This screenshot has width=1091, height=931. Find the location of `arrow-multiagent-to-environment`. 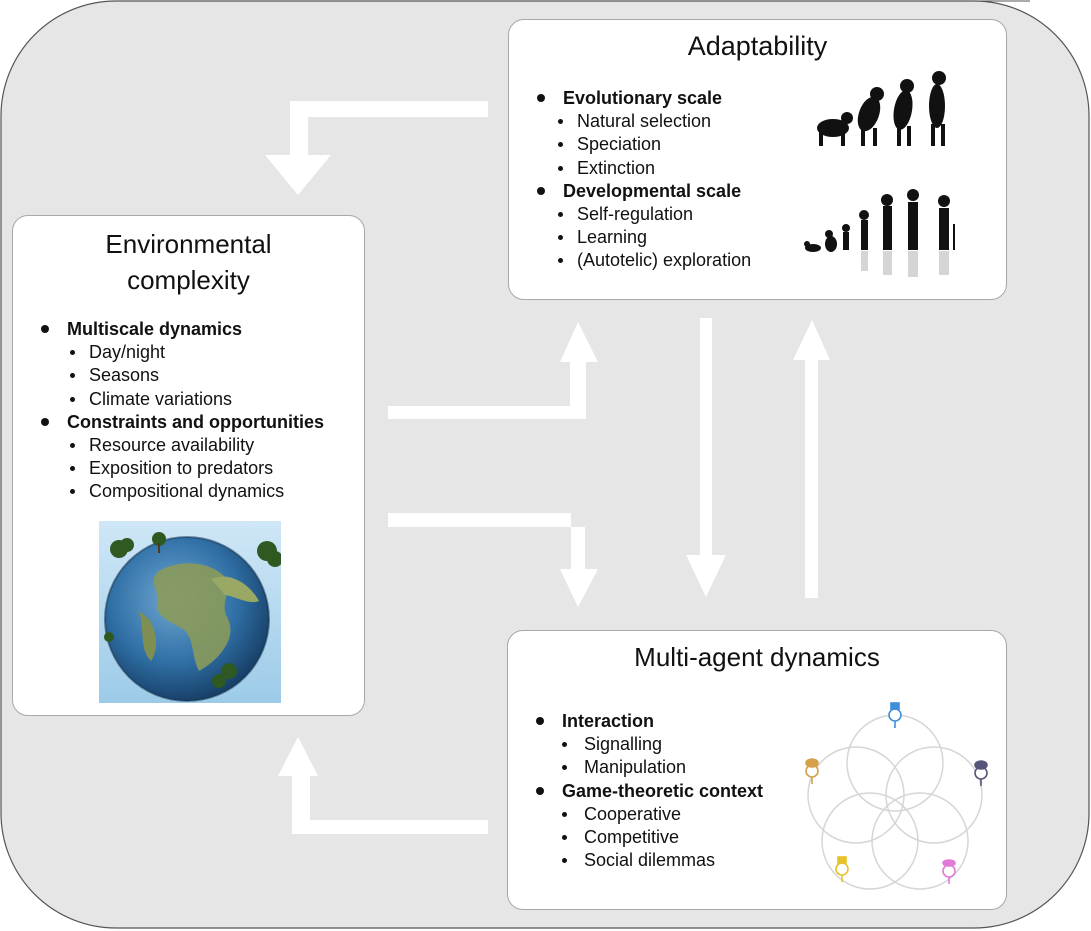

arrow-multiagent-to-environment is located at coordinates (383, 785).